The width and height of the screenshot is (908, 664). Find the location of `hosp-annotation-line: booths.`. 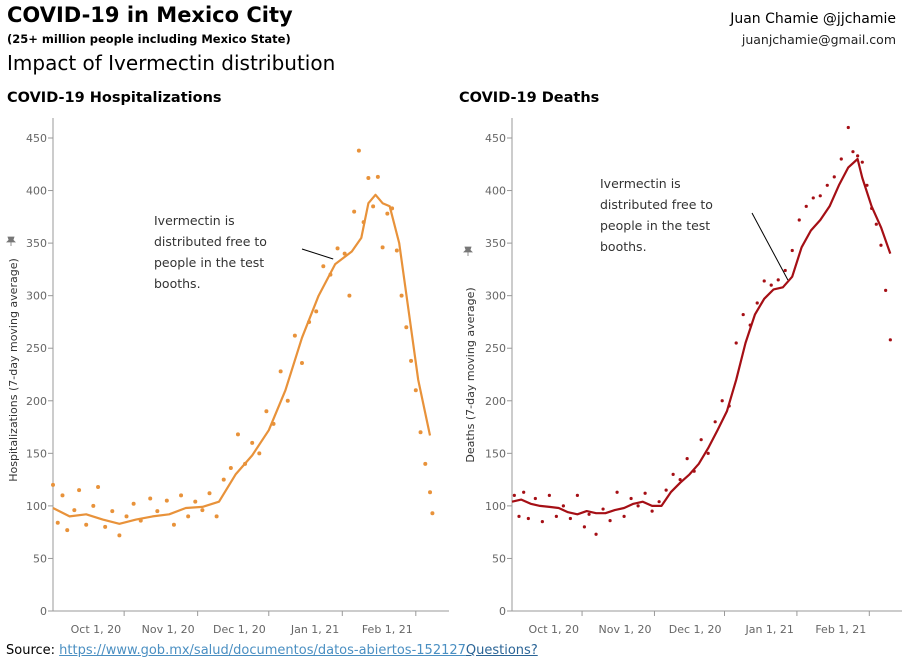

hosp-annotation-line: booths. is located at coordinates (177, 283).